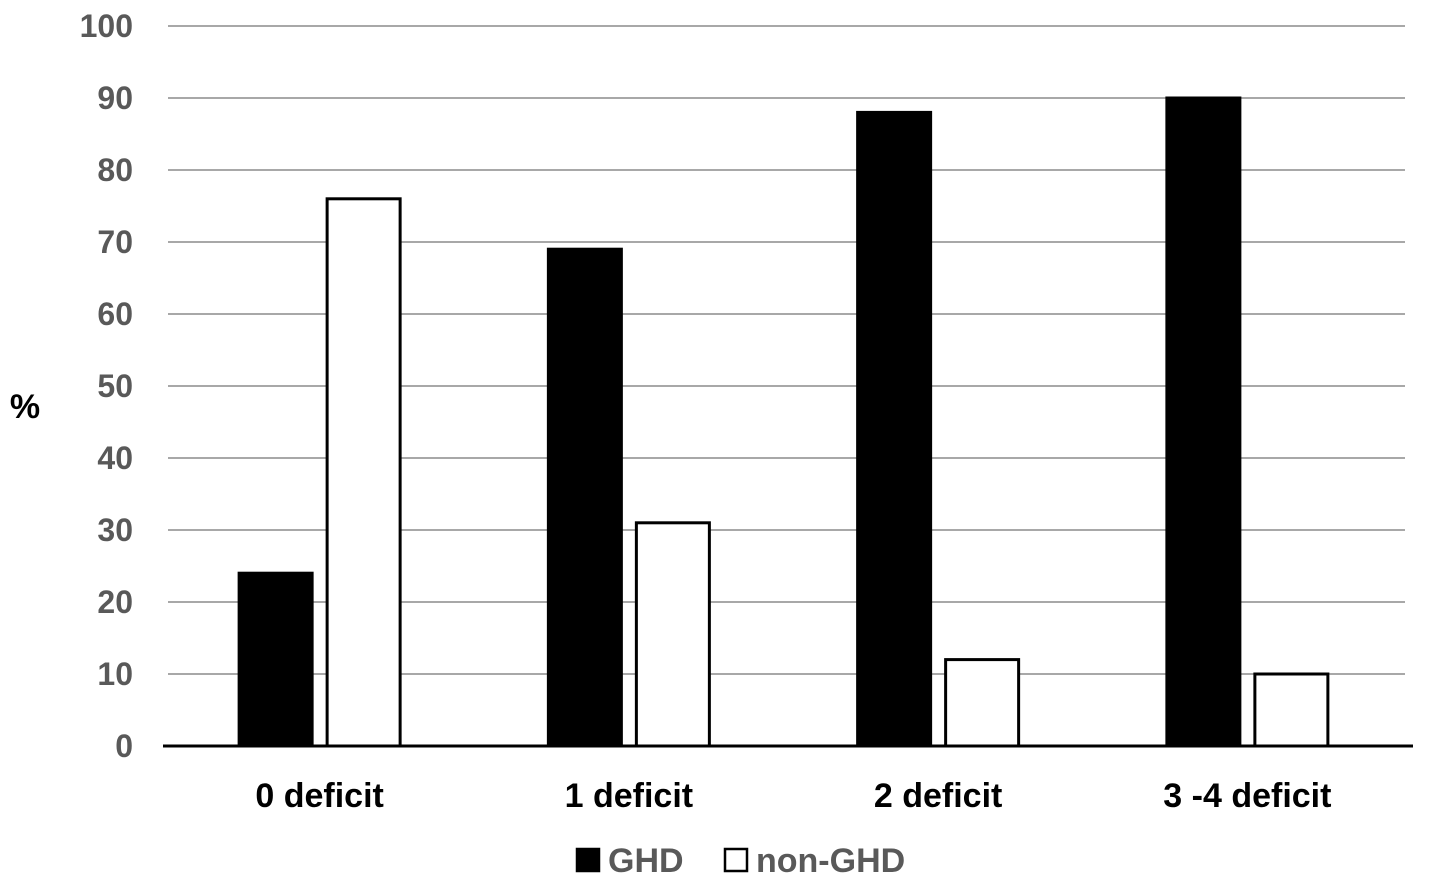 The width and height of the screenshot is (1429, 885). Describe the element at coordinates (830, 861) in the screenshot. I see `legend-label-non-ghd: non-GHD` at that location.